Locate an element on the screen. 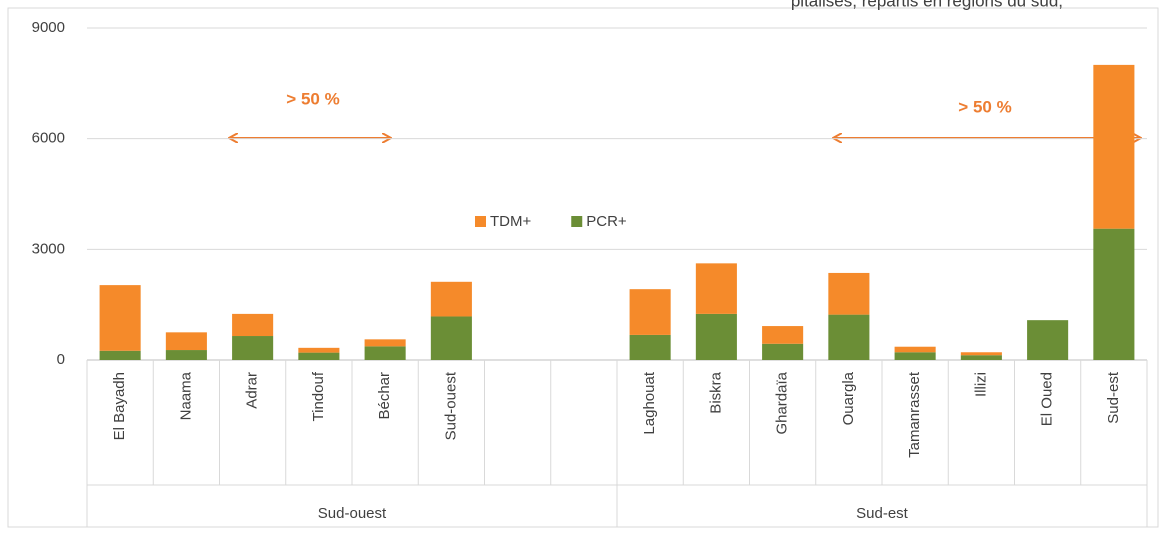 This screenshot has height=535, width=1166. x-tick-label: Biskra is located at coordinates (715, 392).